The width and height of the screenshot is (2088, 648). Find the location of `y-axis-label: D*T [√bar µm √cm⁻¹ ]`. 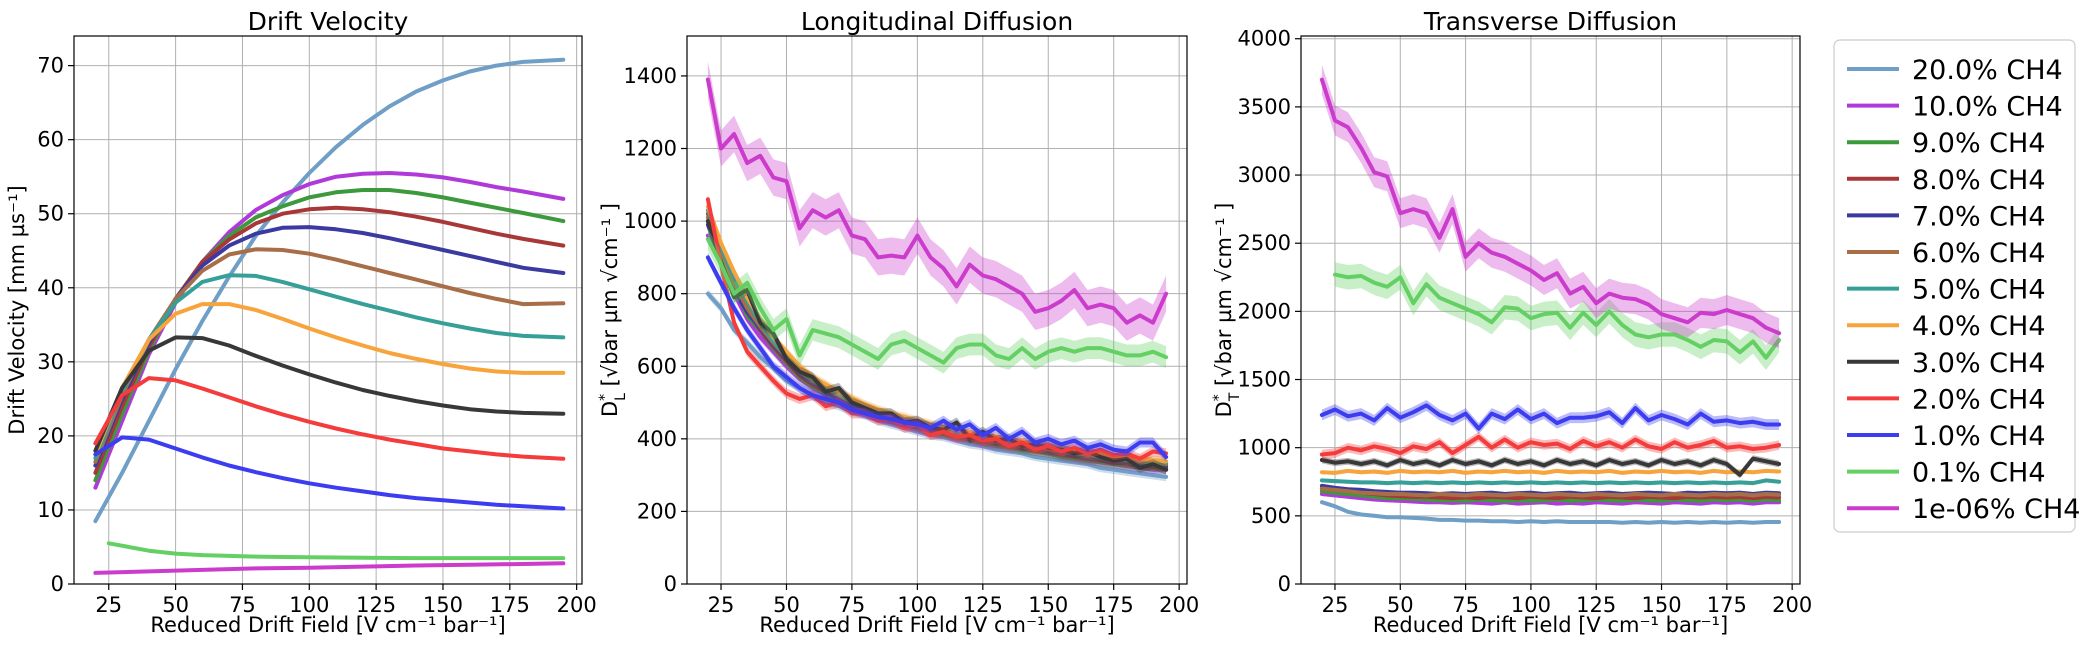

y-axis-label: D*T [√bar µm √cm⁻¹ ] is located at coordinates (1227, 310).